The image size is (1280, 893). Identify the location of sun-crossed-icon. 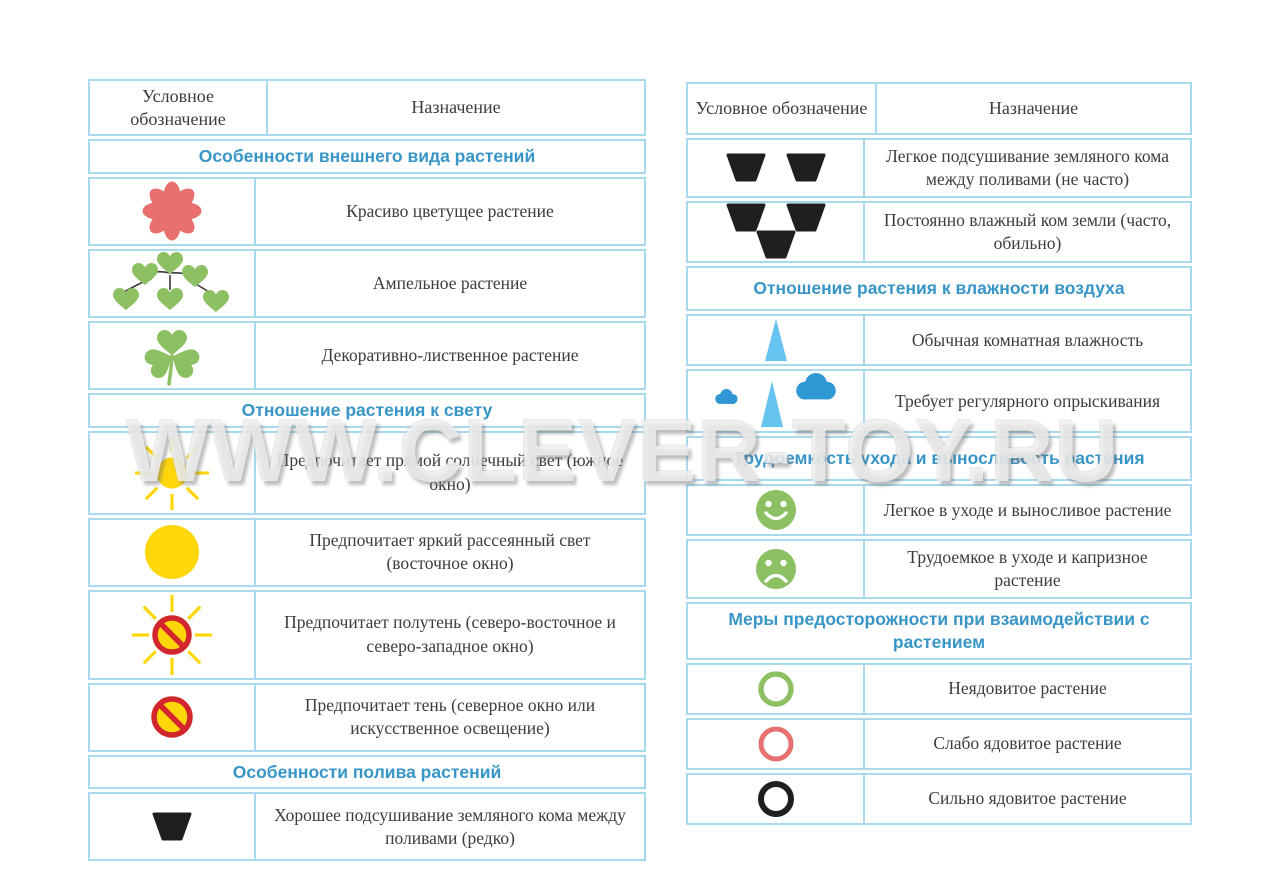
(172, 635).